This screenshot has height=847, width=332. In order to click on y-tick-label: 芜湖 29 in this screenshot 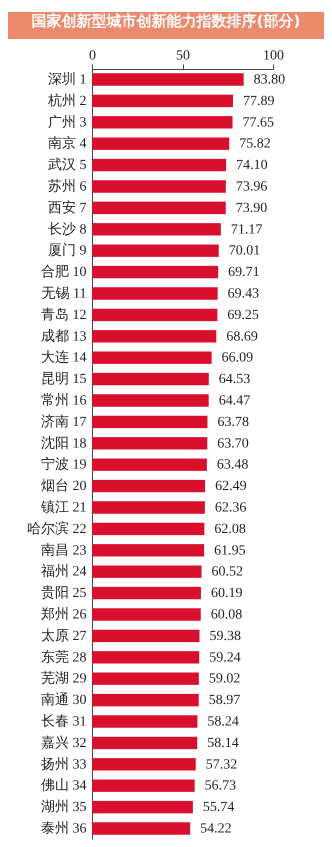, I will do `click(63, 678)`.